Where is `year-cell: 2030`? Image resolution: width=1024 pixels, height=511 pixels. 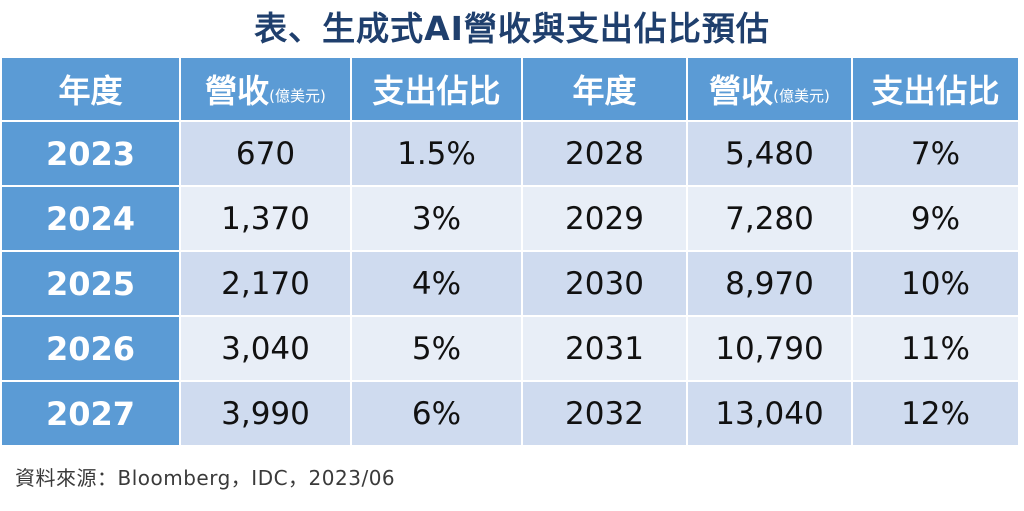
year-cell: 2030 is located at coordinates (605, 284).